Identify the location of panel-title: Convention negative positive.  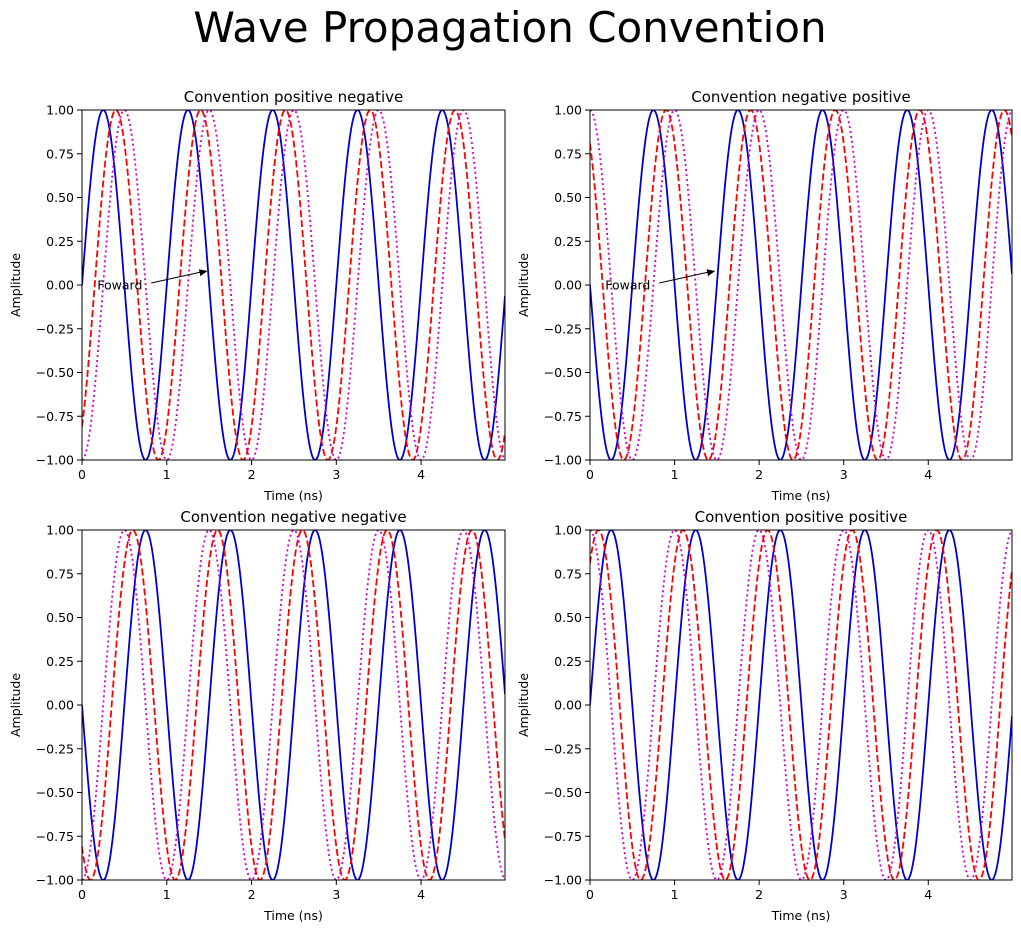
(800, 97).